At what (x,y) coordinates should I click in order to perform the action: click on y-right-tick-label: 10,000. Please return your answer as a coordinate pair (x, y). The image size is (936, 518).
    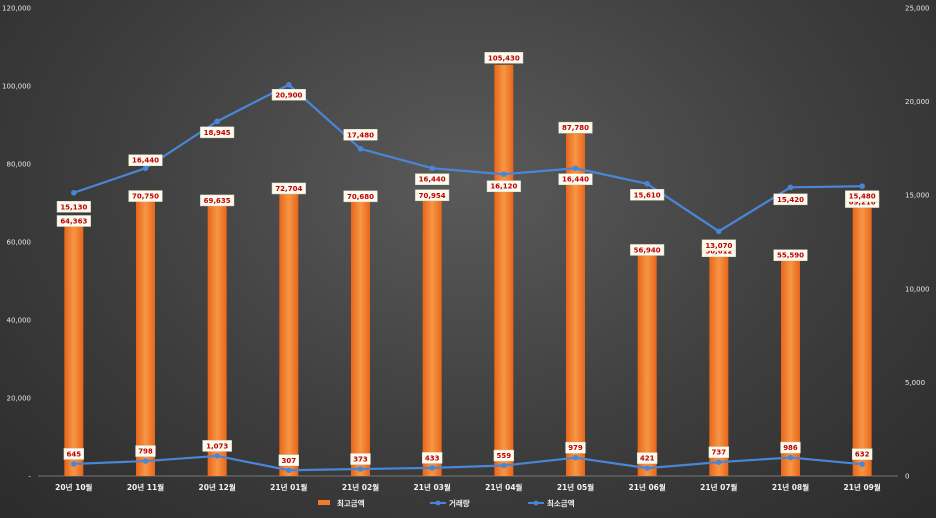
    Looking at the image, I should click on (917, 289).